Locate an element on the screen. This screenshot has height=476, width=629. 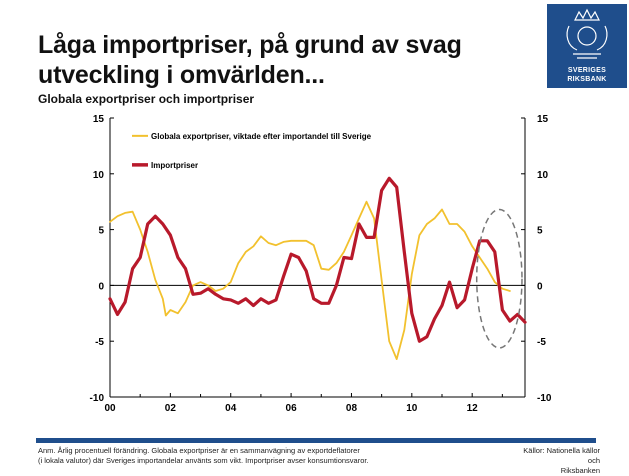
x-tick-label: 04 is located at coordinates (231, 408).